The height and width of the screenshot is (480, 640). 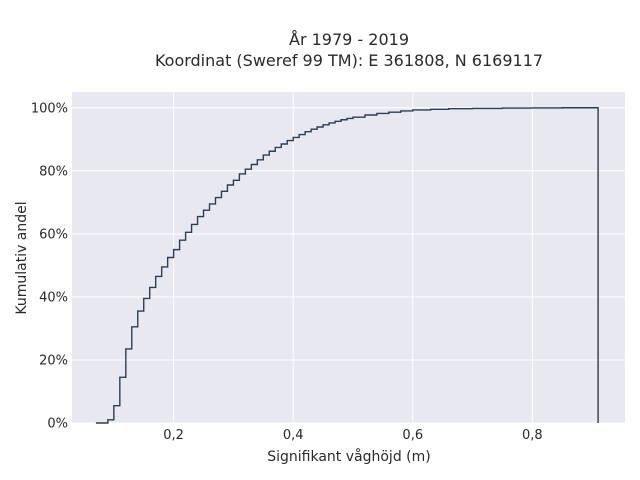 I want to click on y-tick-label: 60%, so click(x=53, y=234).